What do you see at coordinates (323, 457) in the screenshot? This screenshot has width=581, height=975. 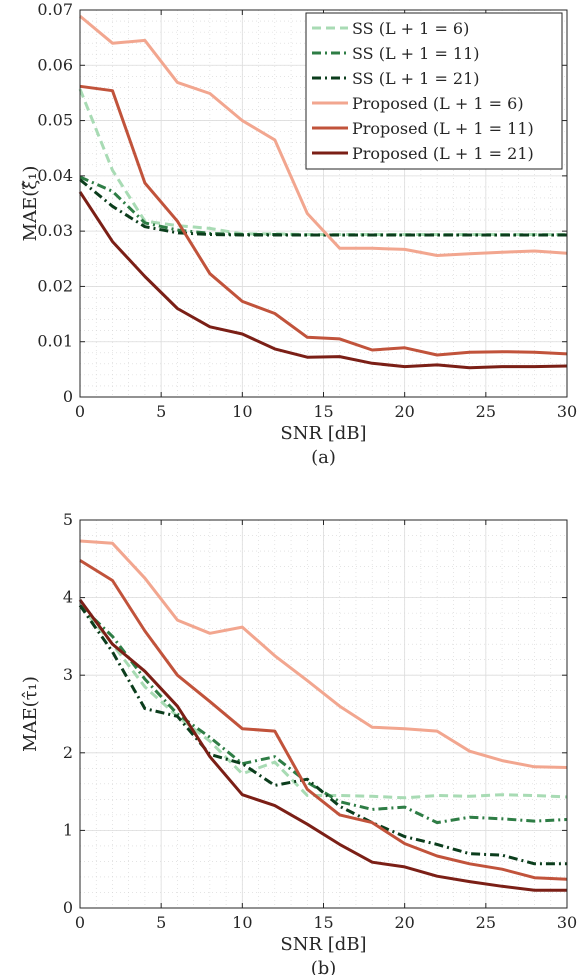 I see `figure-caption: (a)` at bounding box center [323, 457].